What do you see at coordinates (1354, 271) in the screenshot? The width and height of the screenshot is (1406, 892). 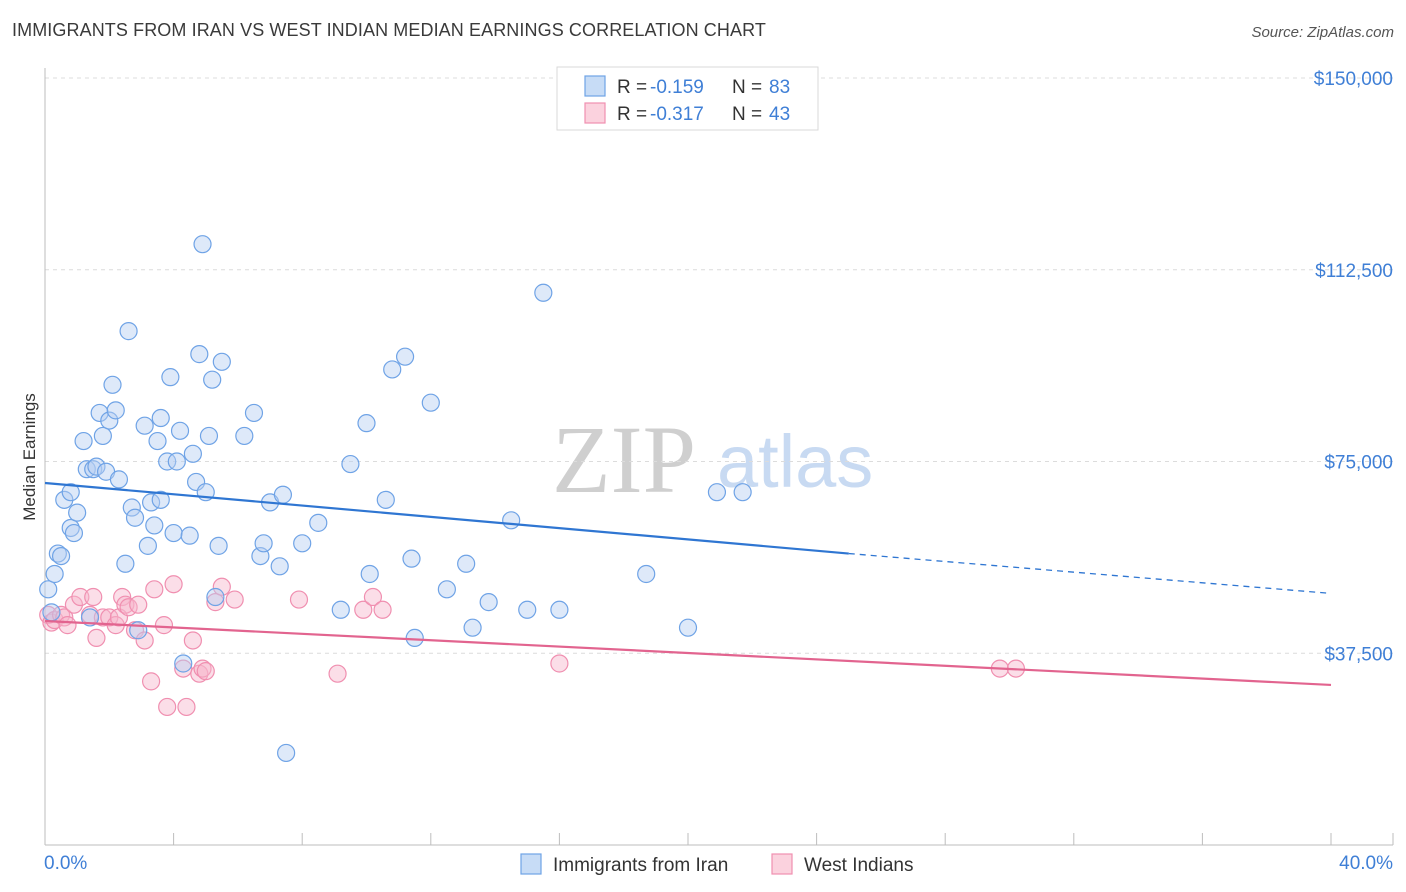 I see `y-tick-label-2: $112,500` at bounding box center [1354, 271].